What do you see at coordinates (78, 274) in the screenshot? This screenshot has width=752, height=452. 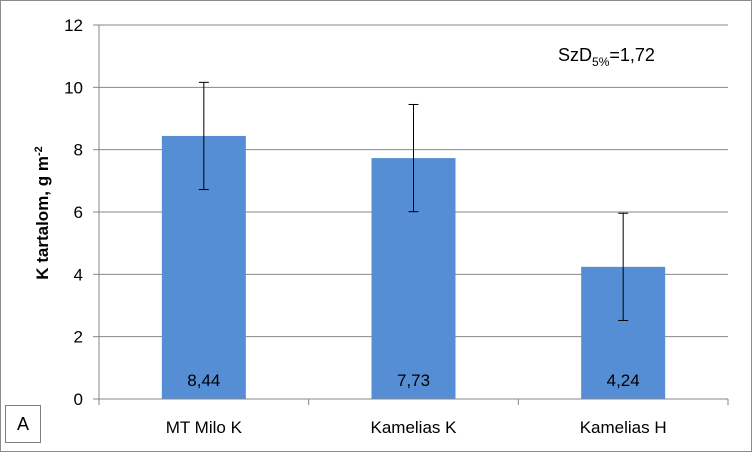 I see `y-tick-label: 4` at bounding box center [78, 274].